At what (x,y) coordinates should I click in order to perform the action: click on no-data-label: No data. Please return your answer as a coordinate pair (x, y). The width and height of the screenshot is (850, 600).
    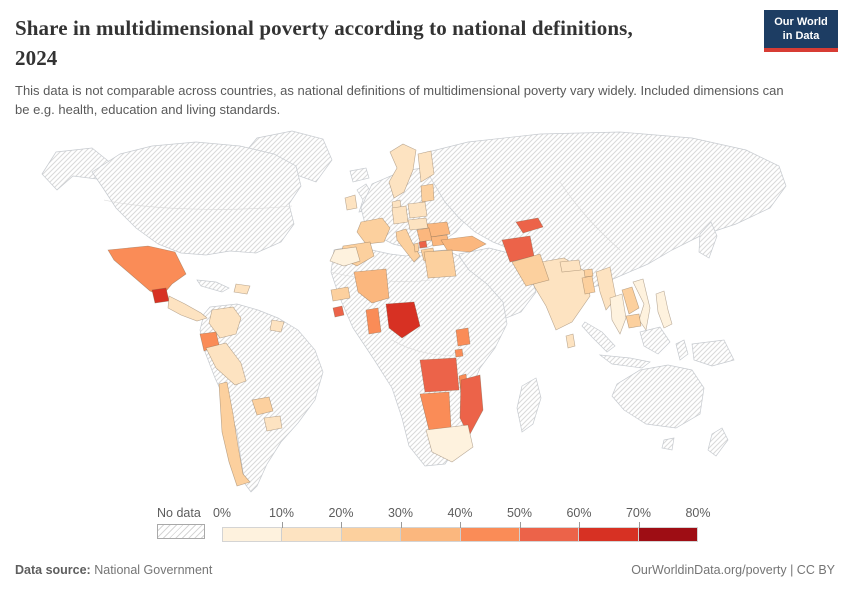
    Looking at the image, I should click on (179, 512).